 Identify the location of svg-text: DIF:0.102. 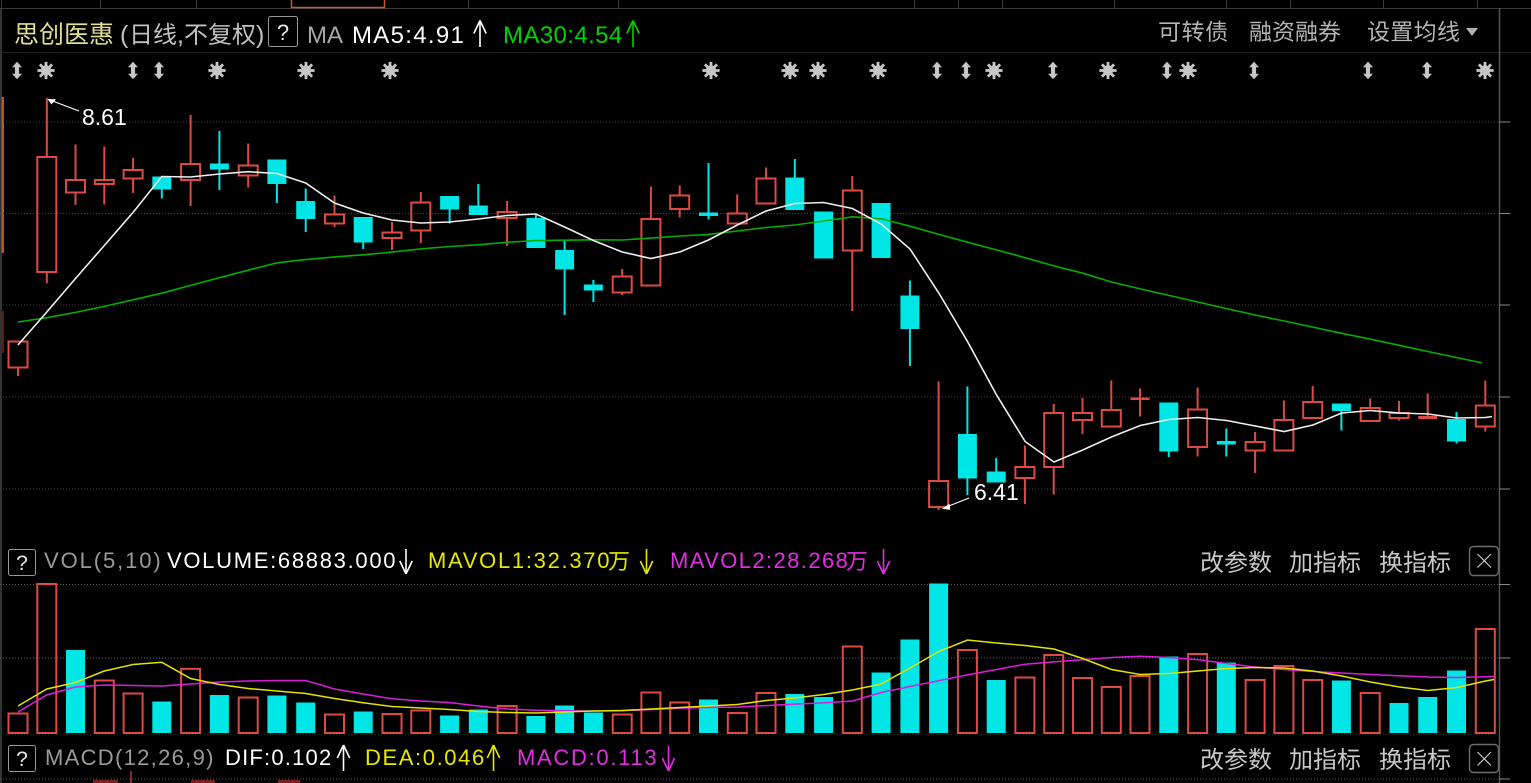
(278, 757).